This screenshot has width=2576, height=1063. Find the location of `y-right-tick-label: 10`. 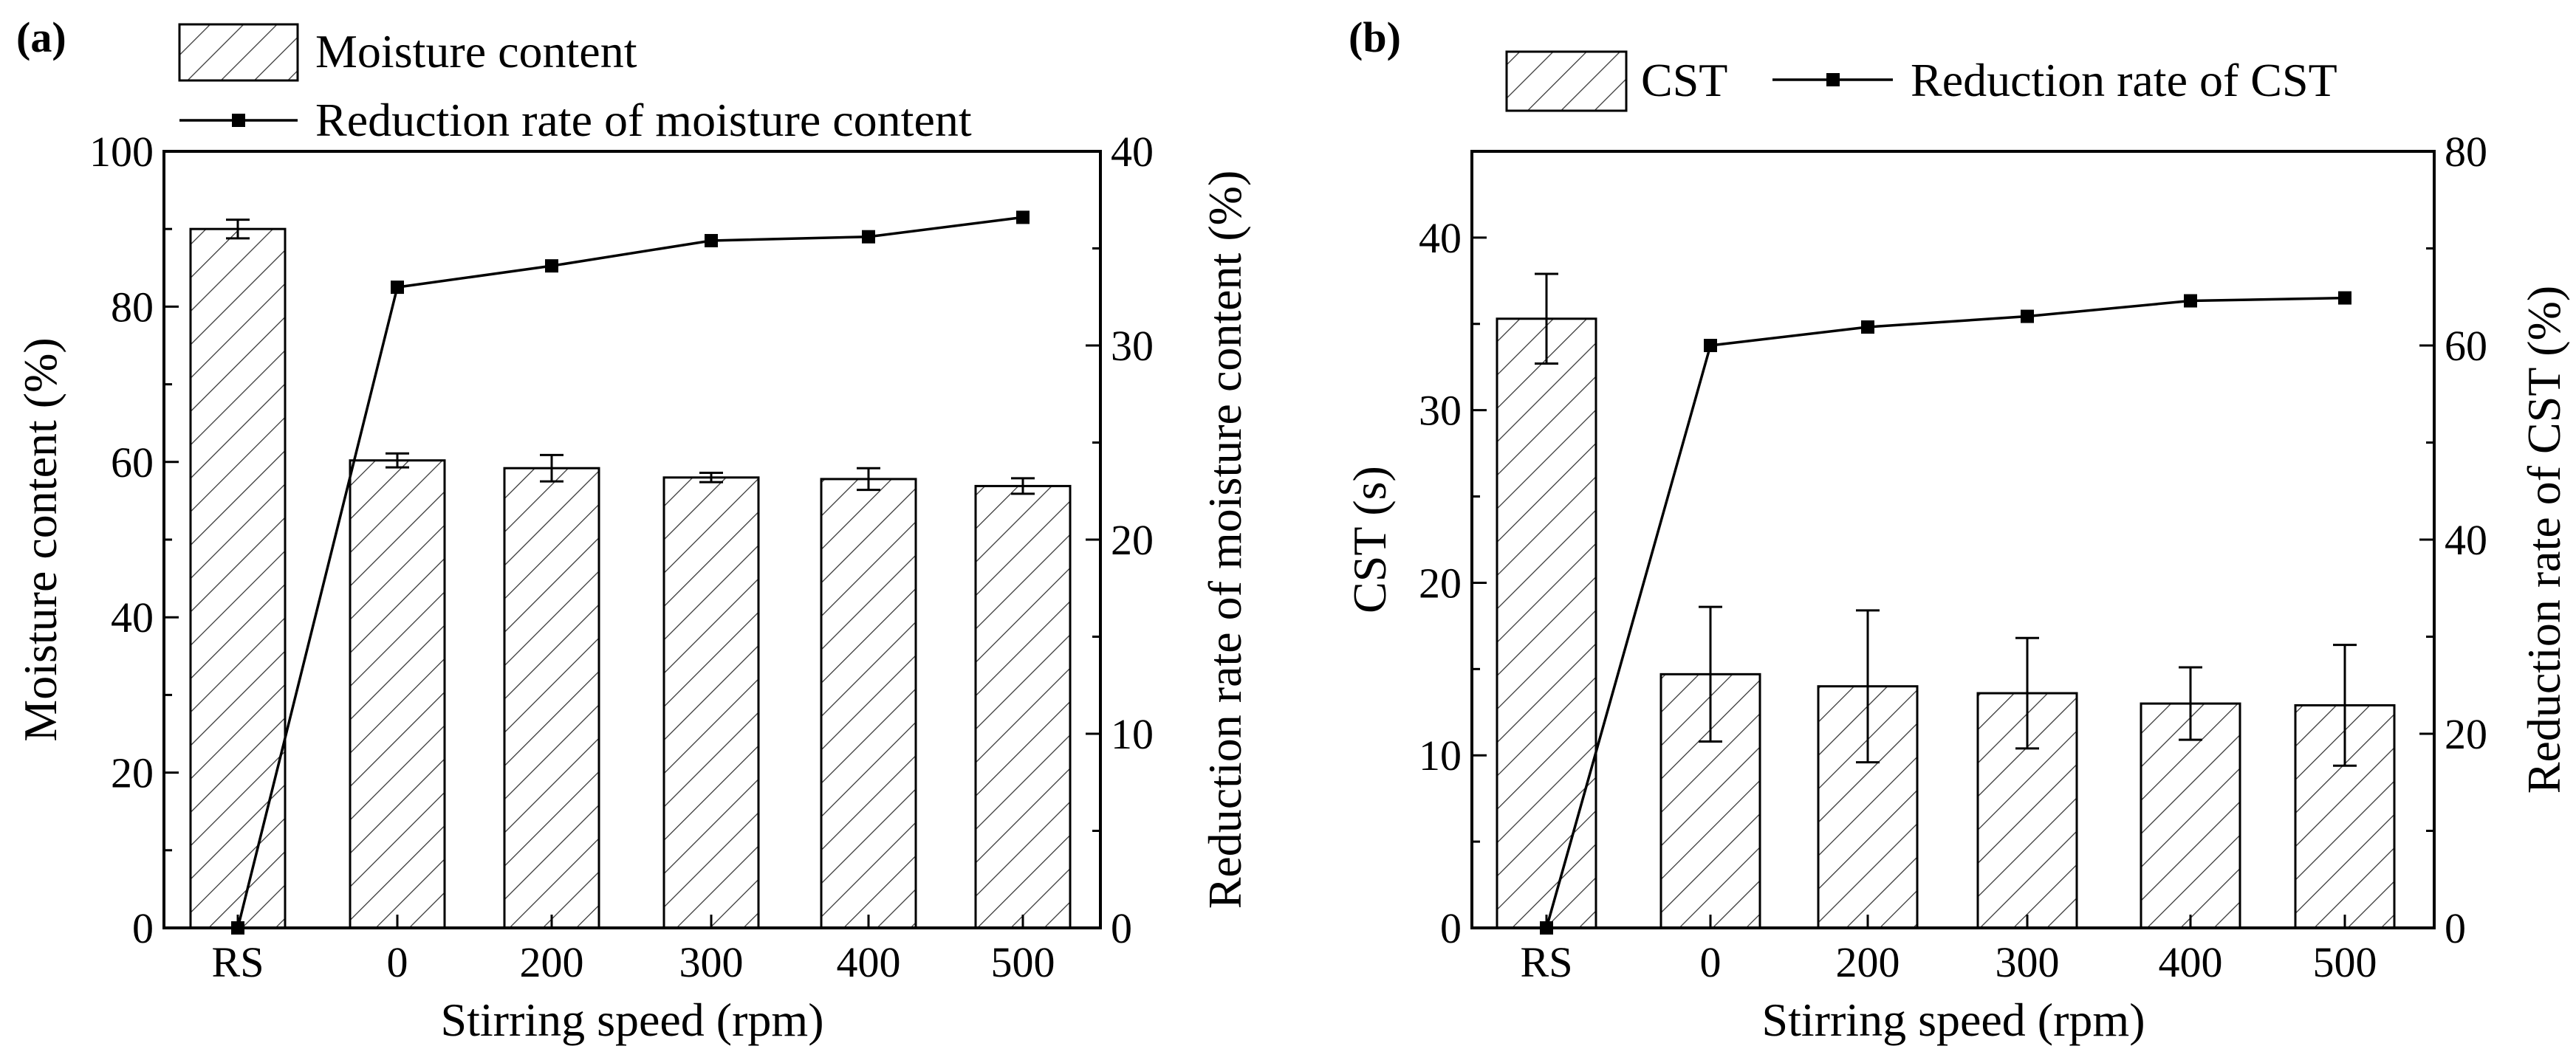

y-right-tick-label: 10 is located at coordinates (1132, 734).